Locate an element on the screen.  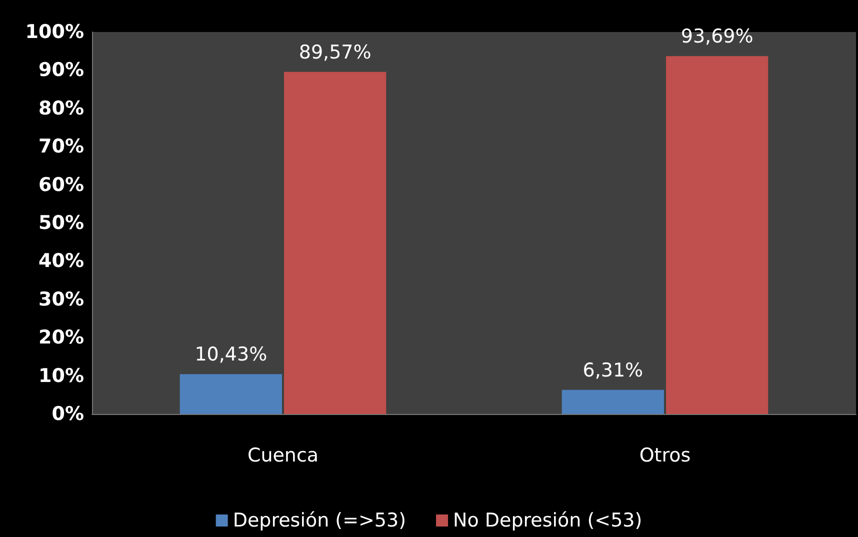
y-tick-label: 70% is located at coordinates (61, 147).